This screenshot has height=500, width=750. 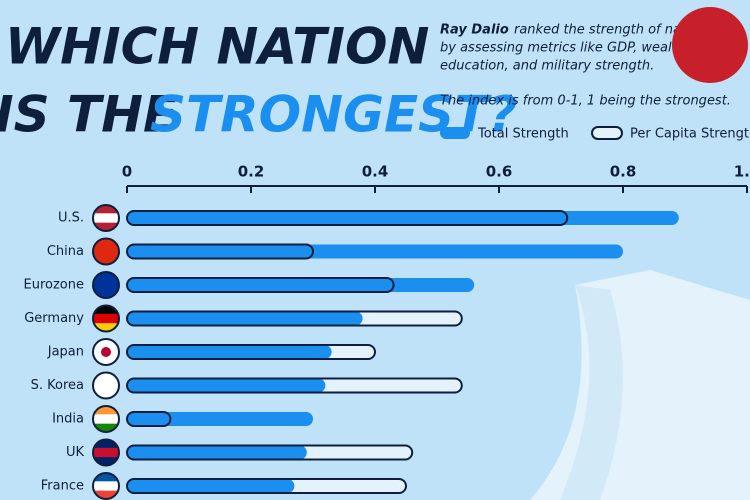 I want to click on y-tick-label: France, so click(x=62, y=486).